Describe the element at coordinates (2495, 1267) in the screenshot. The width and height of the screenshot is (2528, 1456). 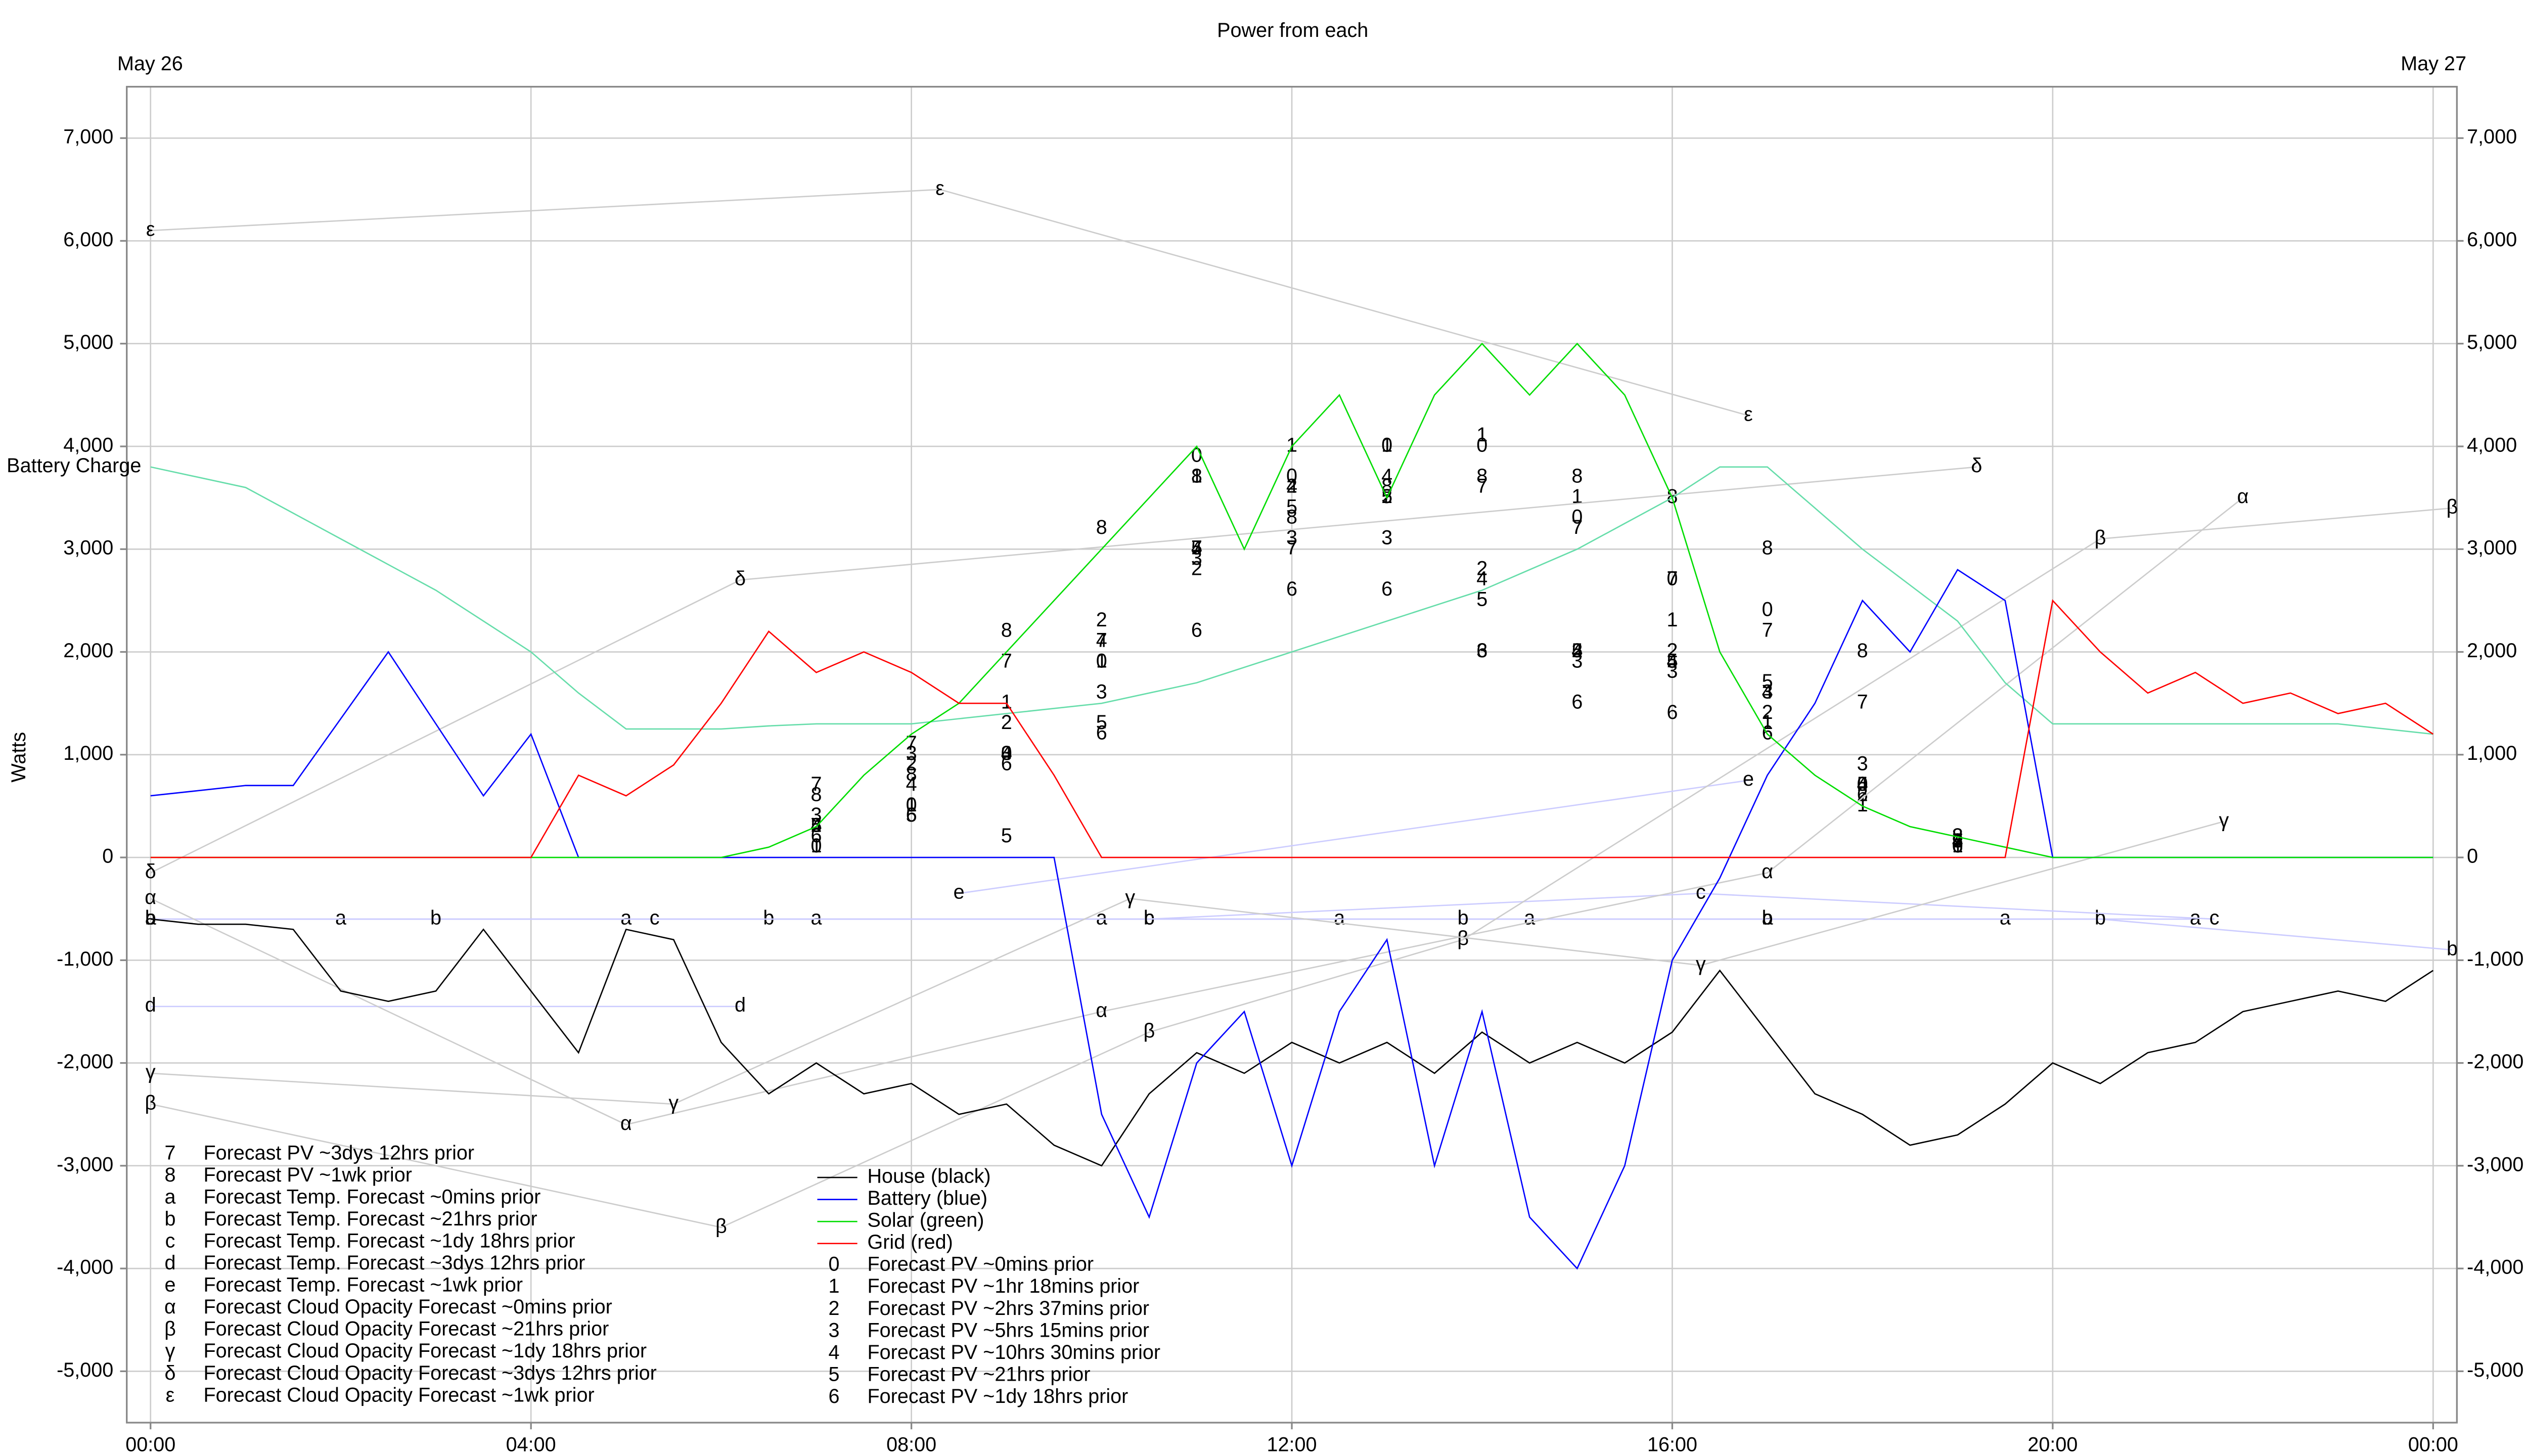
I see `y2-tick-label: -4,000` at that location.